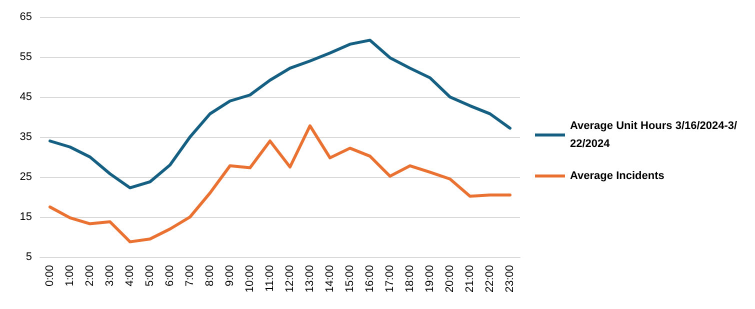 The height and width of the screenshot is (309, 755). Describe the element at coordinates (26, 97) in the screenshot. I see `y-tick-label: 45` at that location.